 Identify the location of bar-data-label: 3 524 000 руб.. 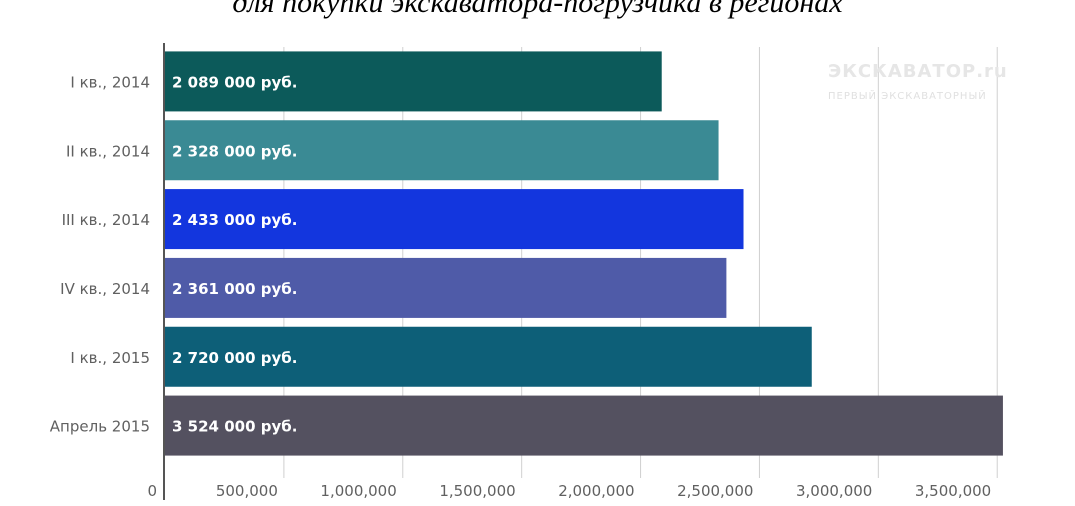
(234, 427).